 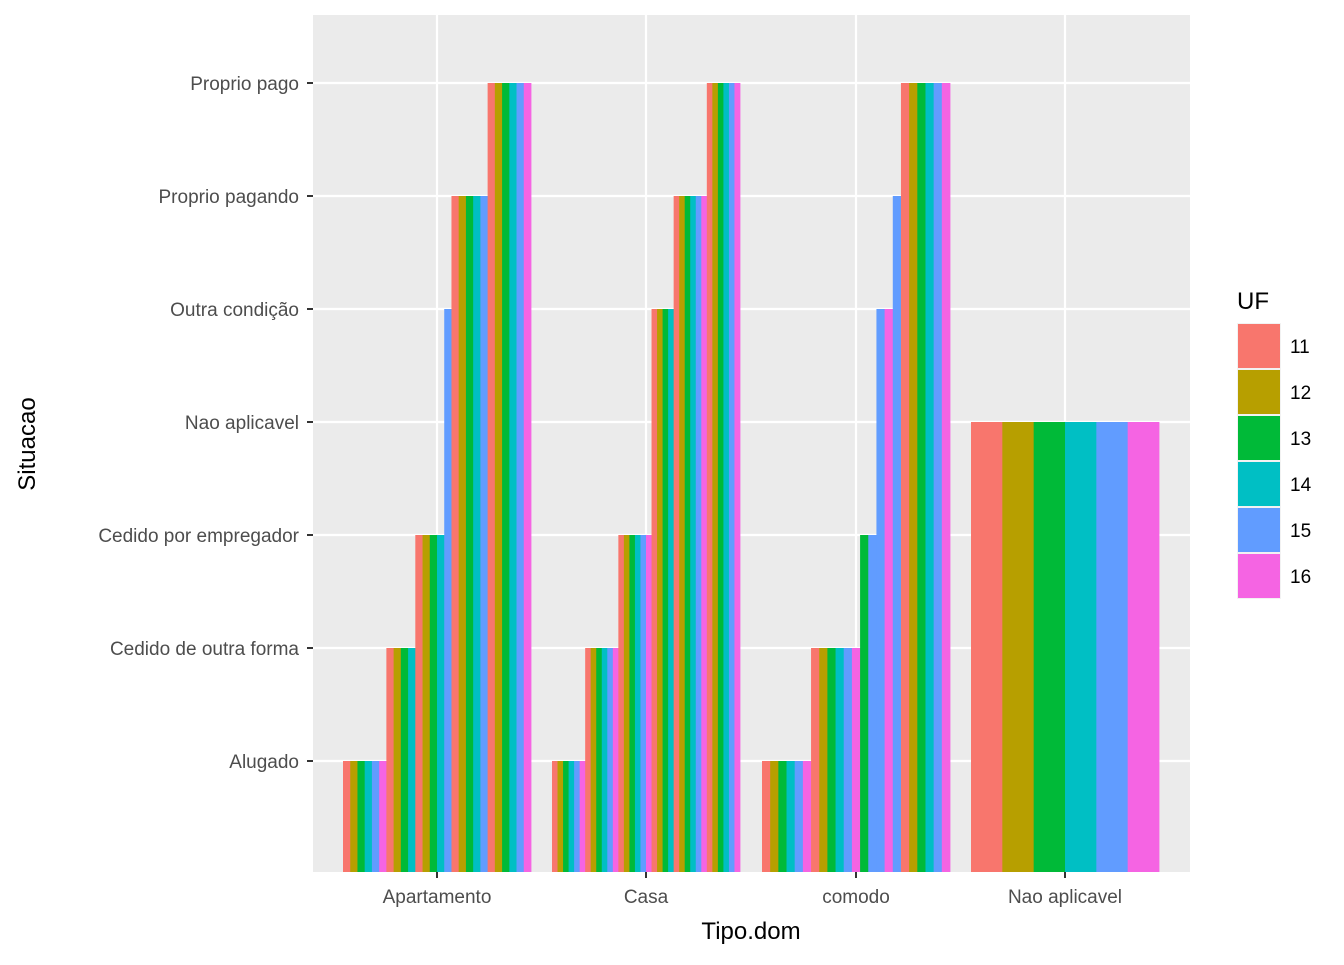 What do you see at coordinates (1300, 531) in the screenshot?
I see `legend-label: 15` at bounding box center [1300, 531].